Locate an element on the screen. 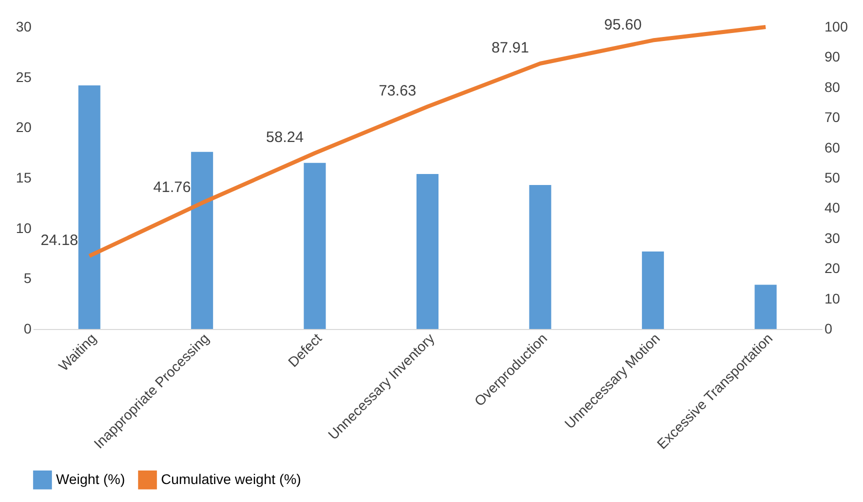  data-label: 95.60 is located at coordinates (623, 25).